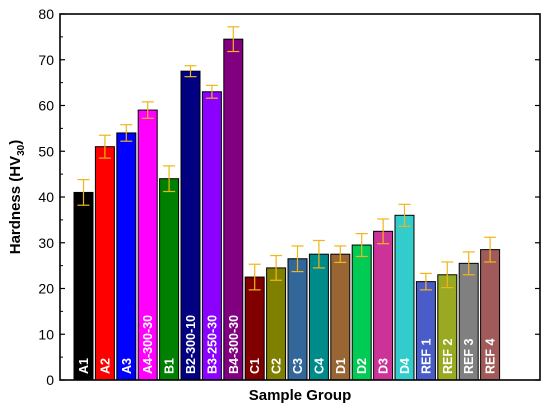  I want to click on bar-category-label: A4-300-30, so click(148, 344).